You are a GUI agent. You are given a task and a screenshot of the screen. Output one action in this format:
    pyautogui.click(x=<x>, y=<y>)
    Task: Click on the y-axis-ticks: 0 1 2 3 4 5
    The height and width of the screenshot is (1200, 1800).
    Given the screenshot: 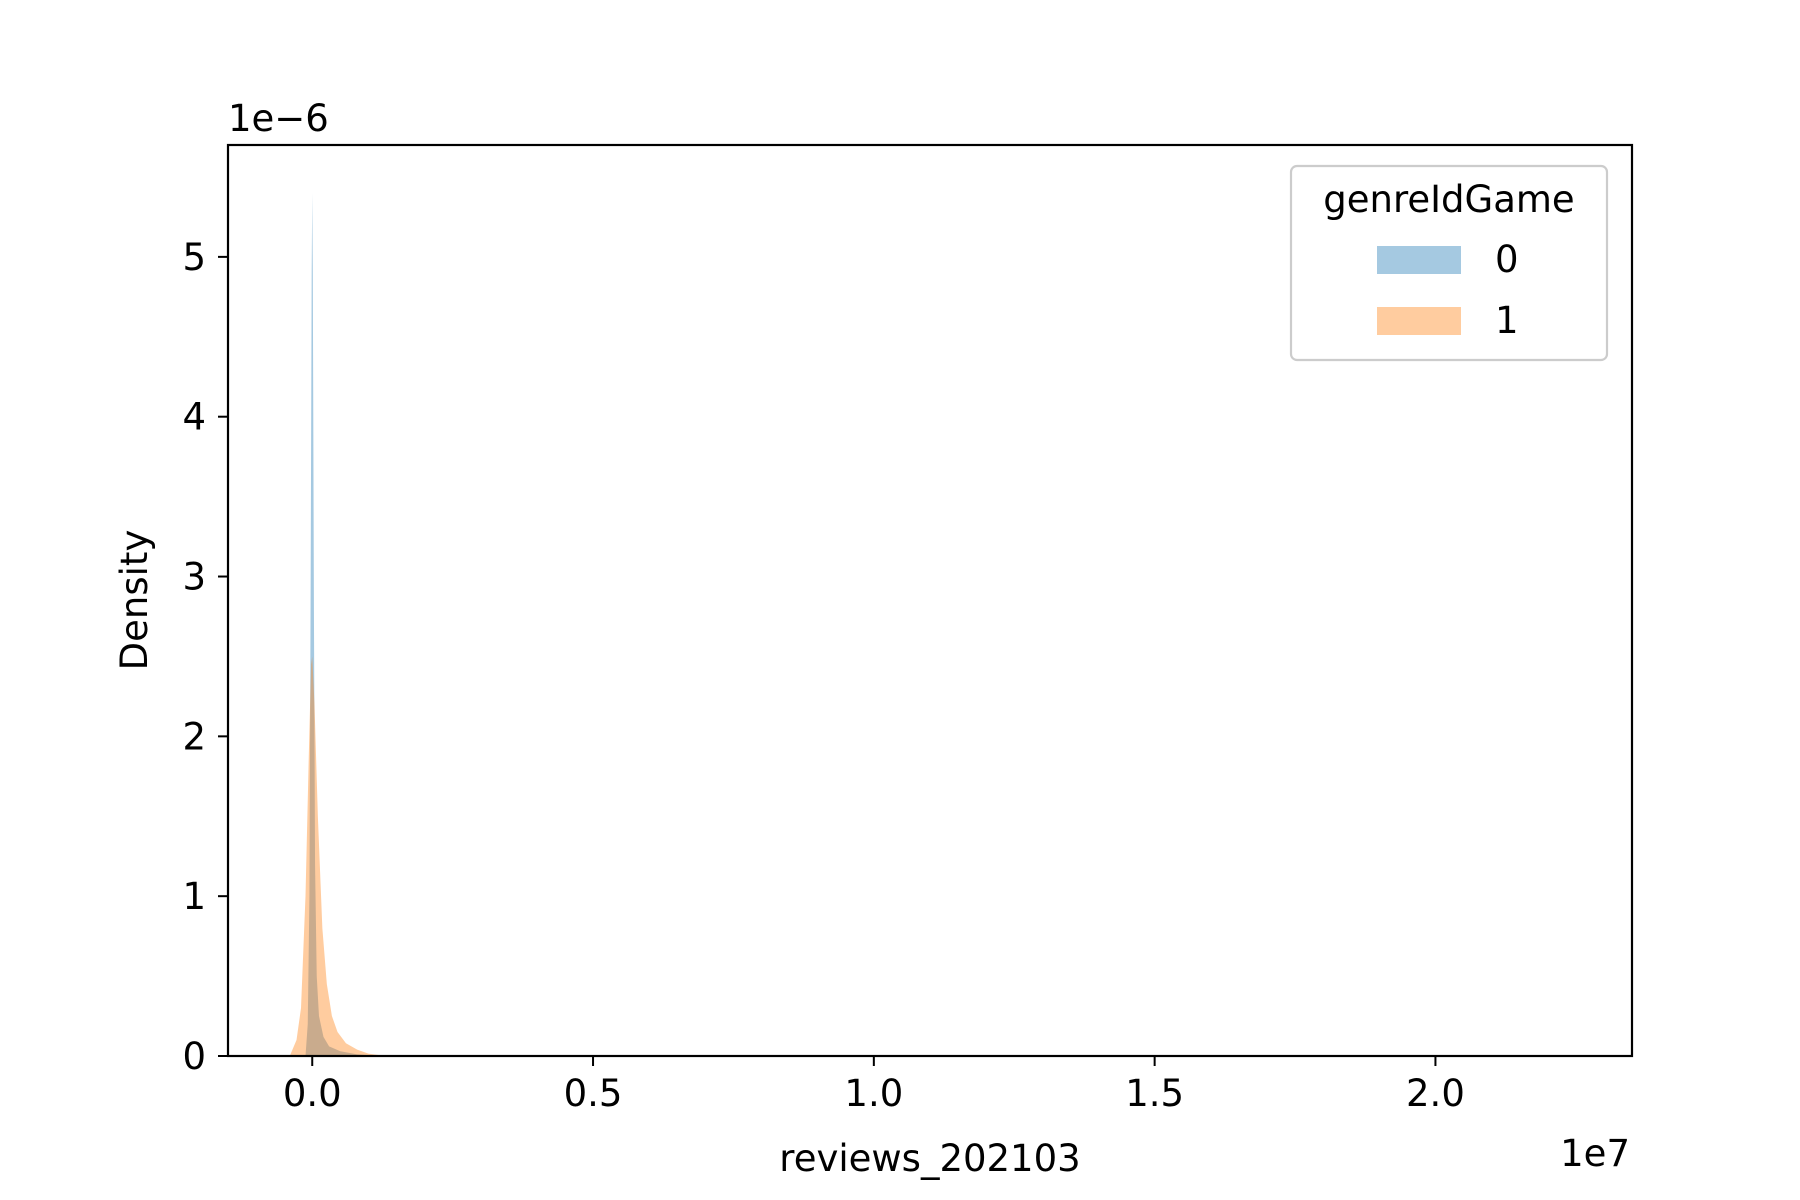 What is the action you would take?
    pyautogui.click(x=205, y=657)
    